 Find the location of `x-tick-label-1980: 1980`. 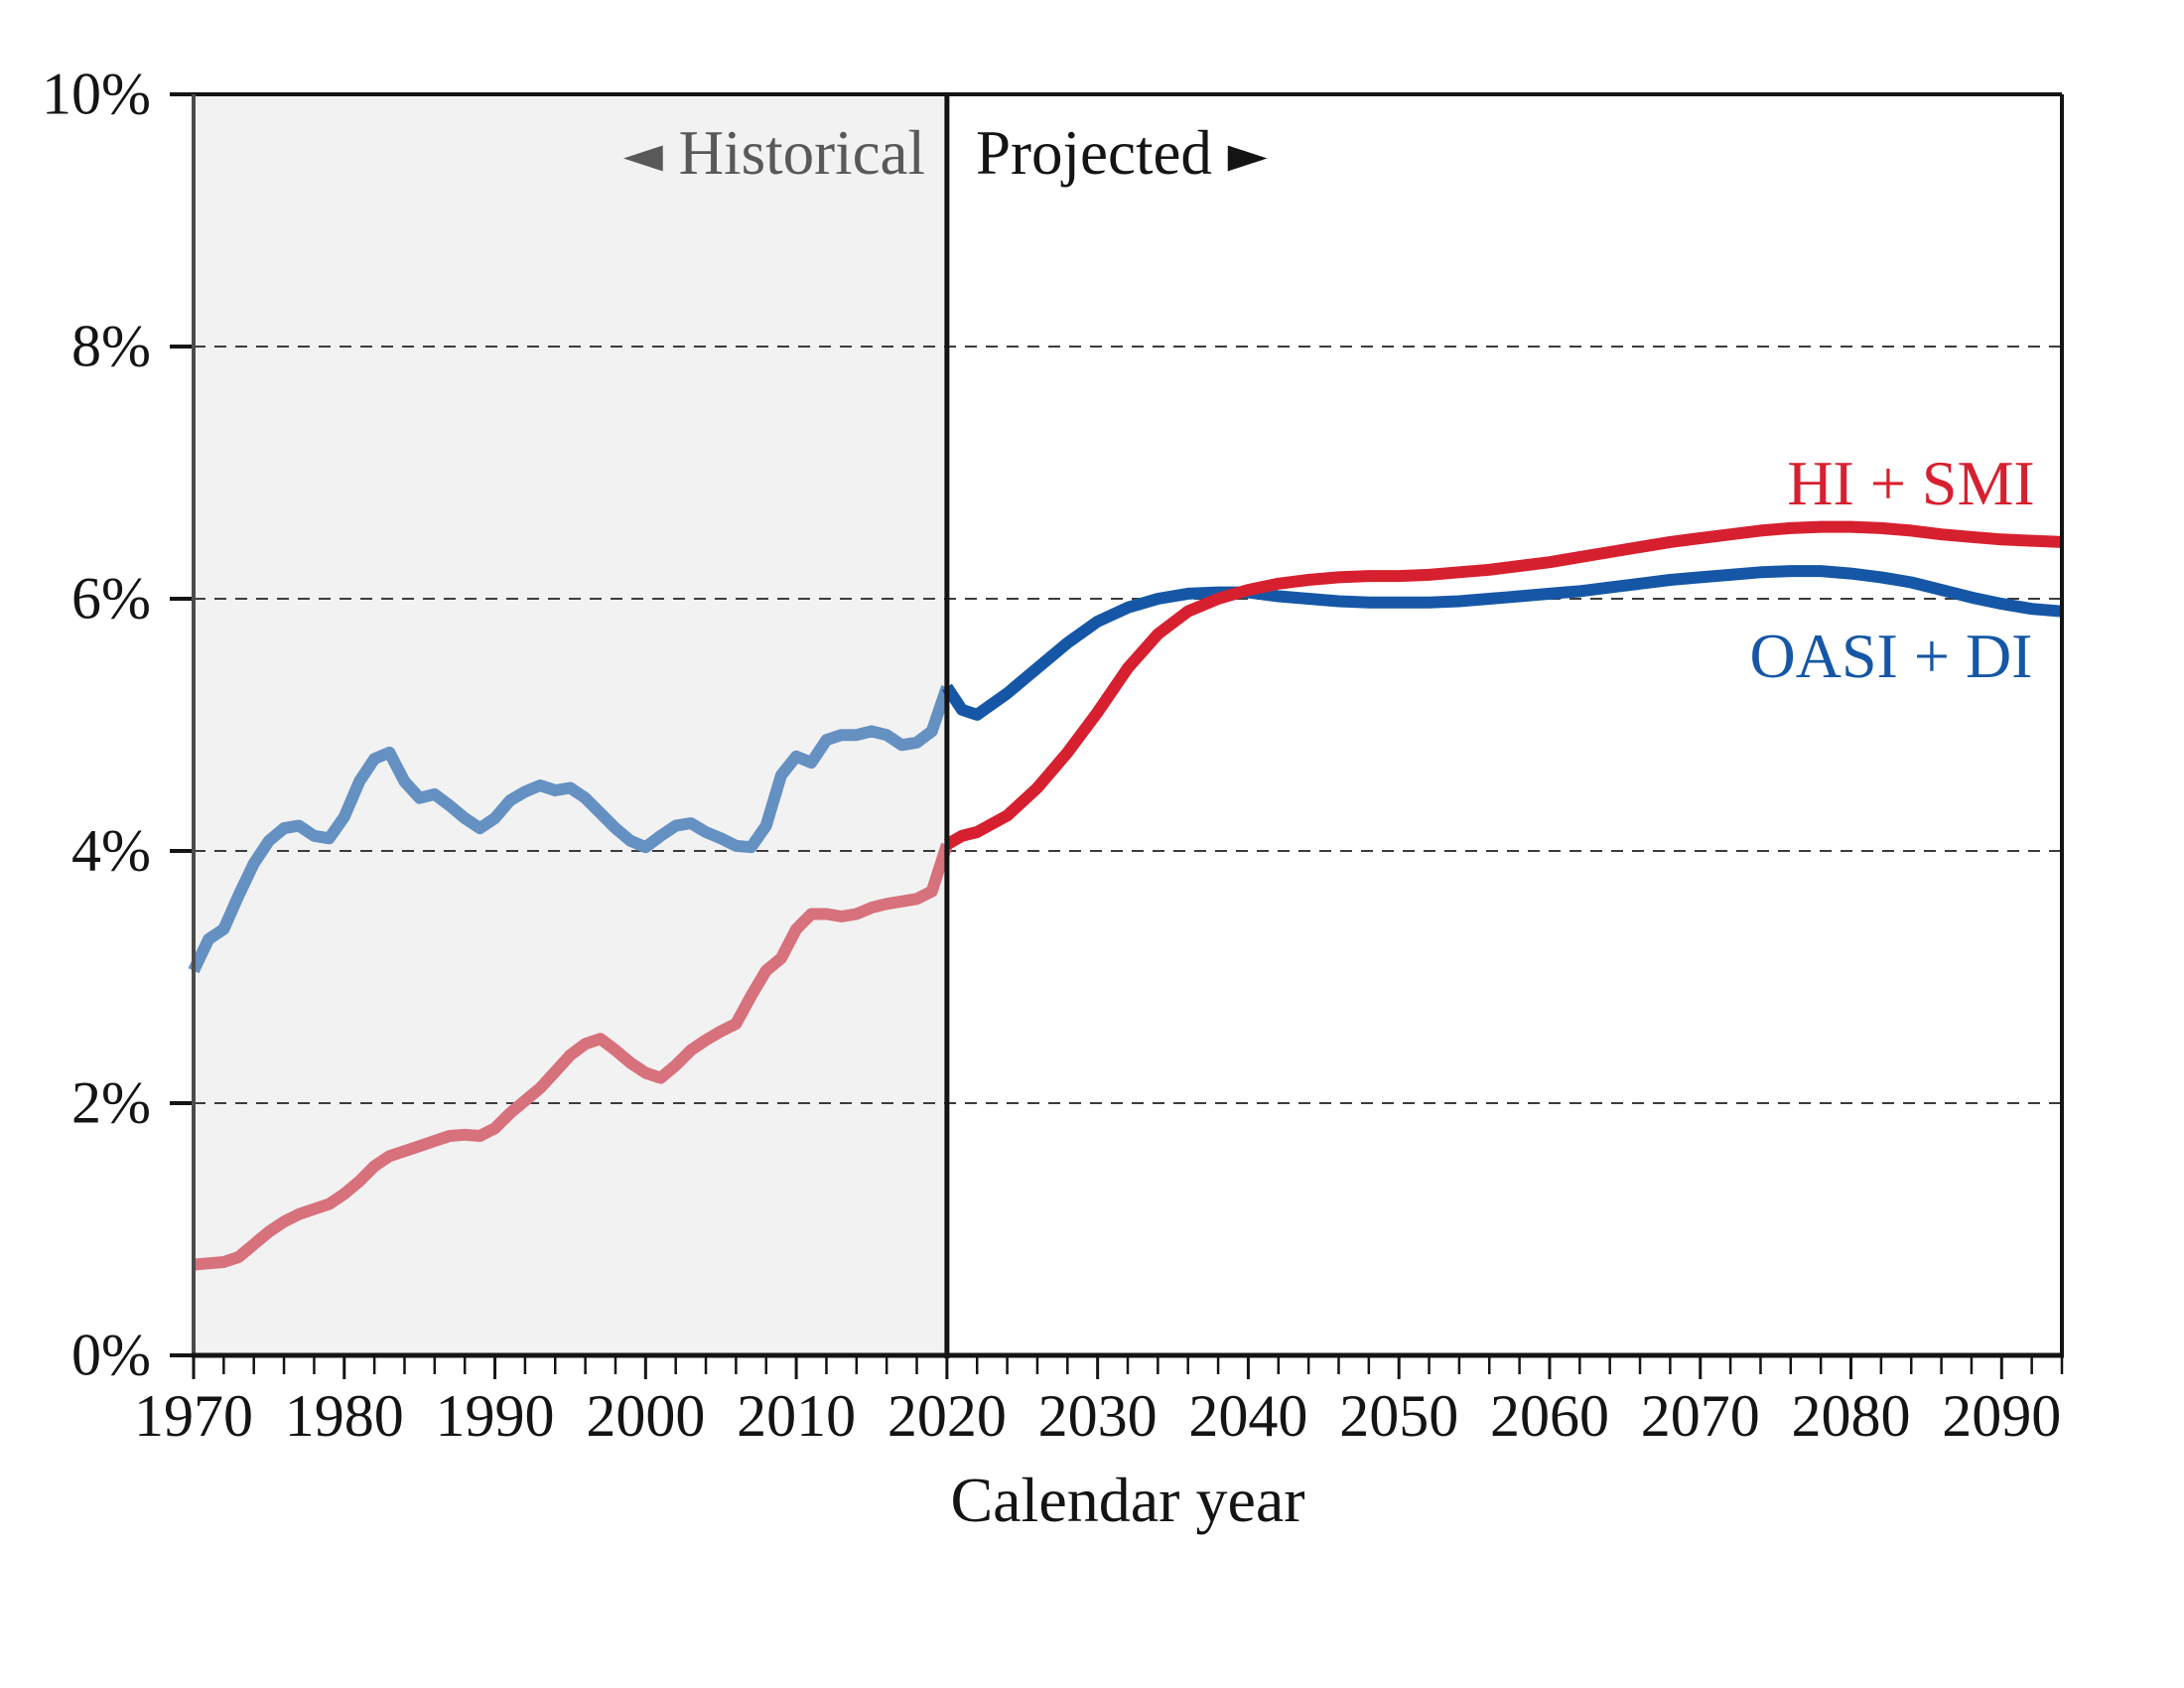

x-tick-label-1980: 1980 is located at coordinates (344, 1416).